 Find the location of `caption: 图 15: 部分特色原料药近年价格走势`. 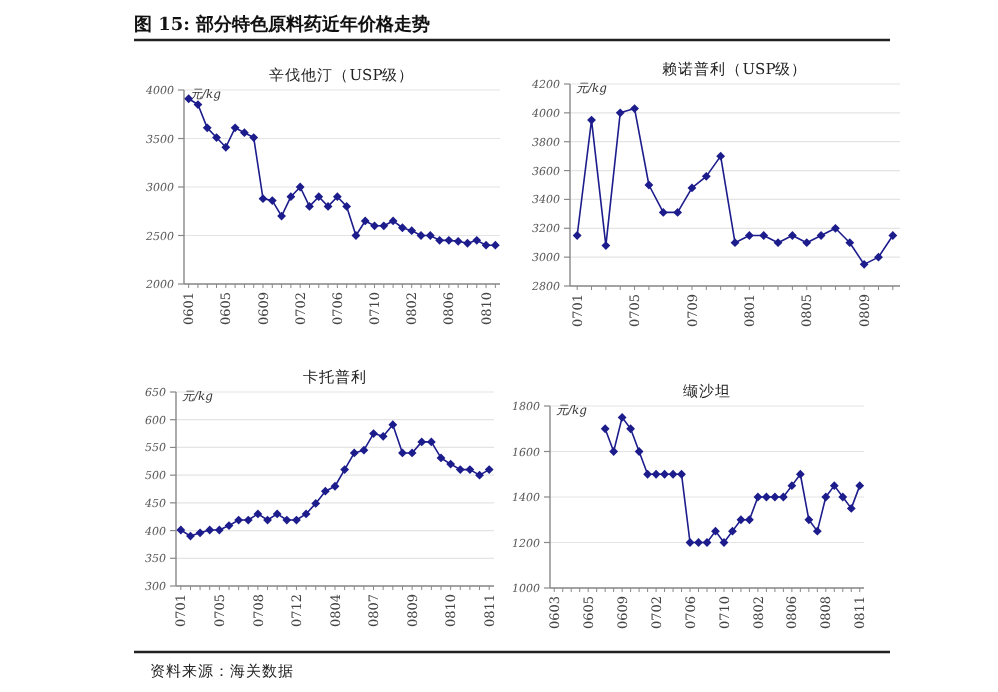

caption: 图 15: 部分特色原料药近年价格走势 is located at coordinates (282, 25).